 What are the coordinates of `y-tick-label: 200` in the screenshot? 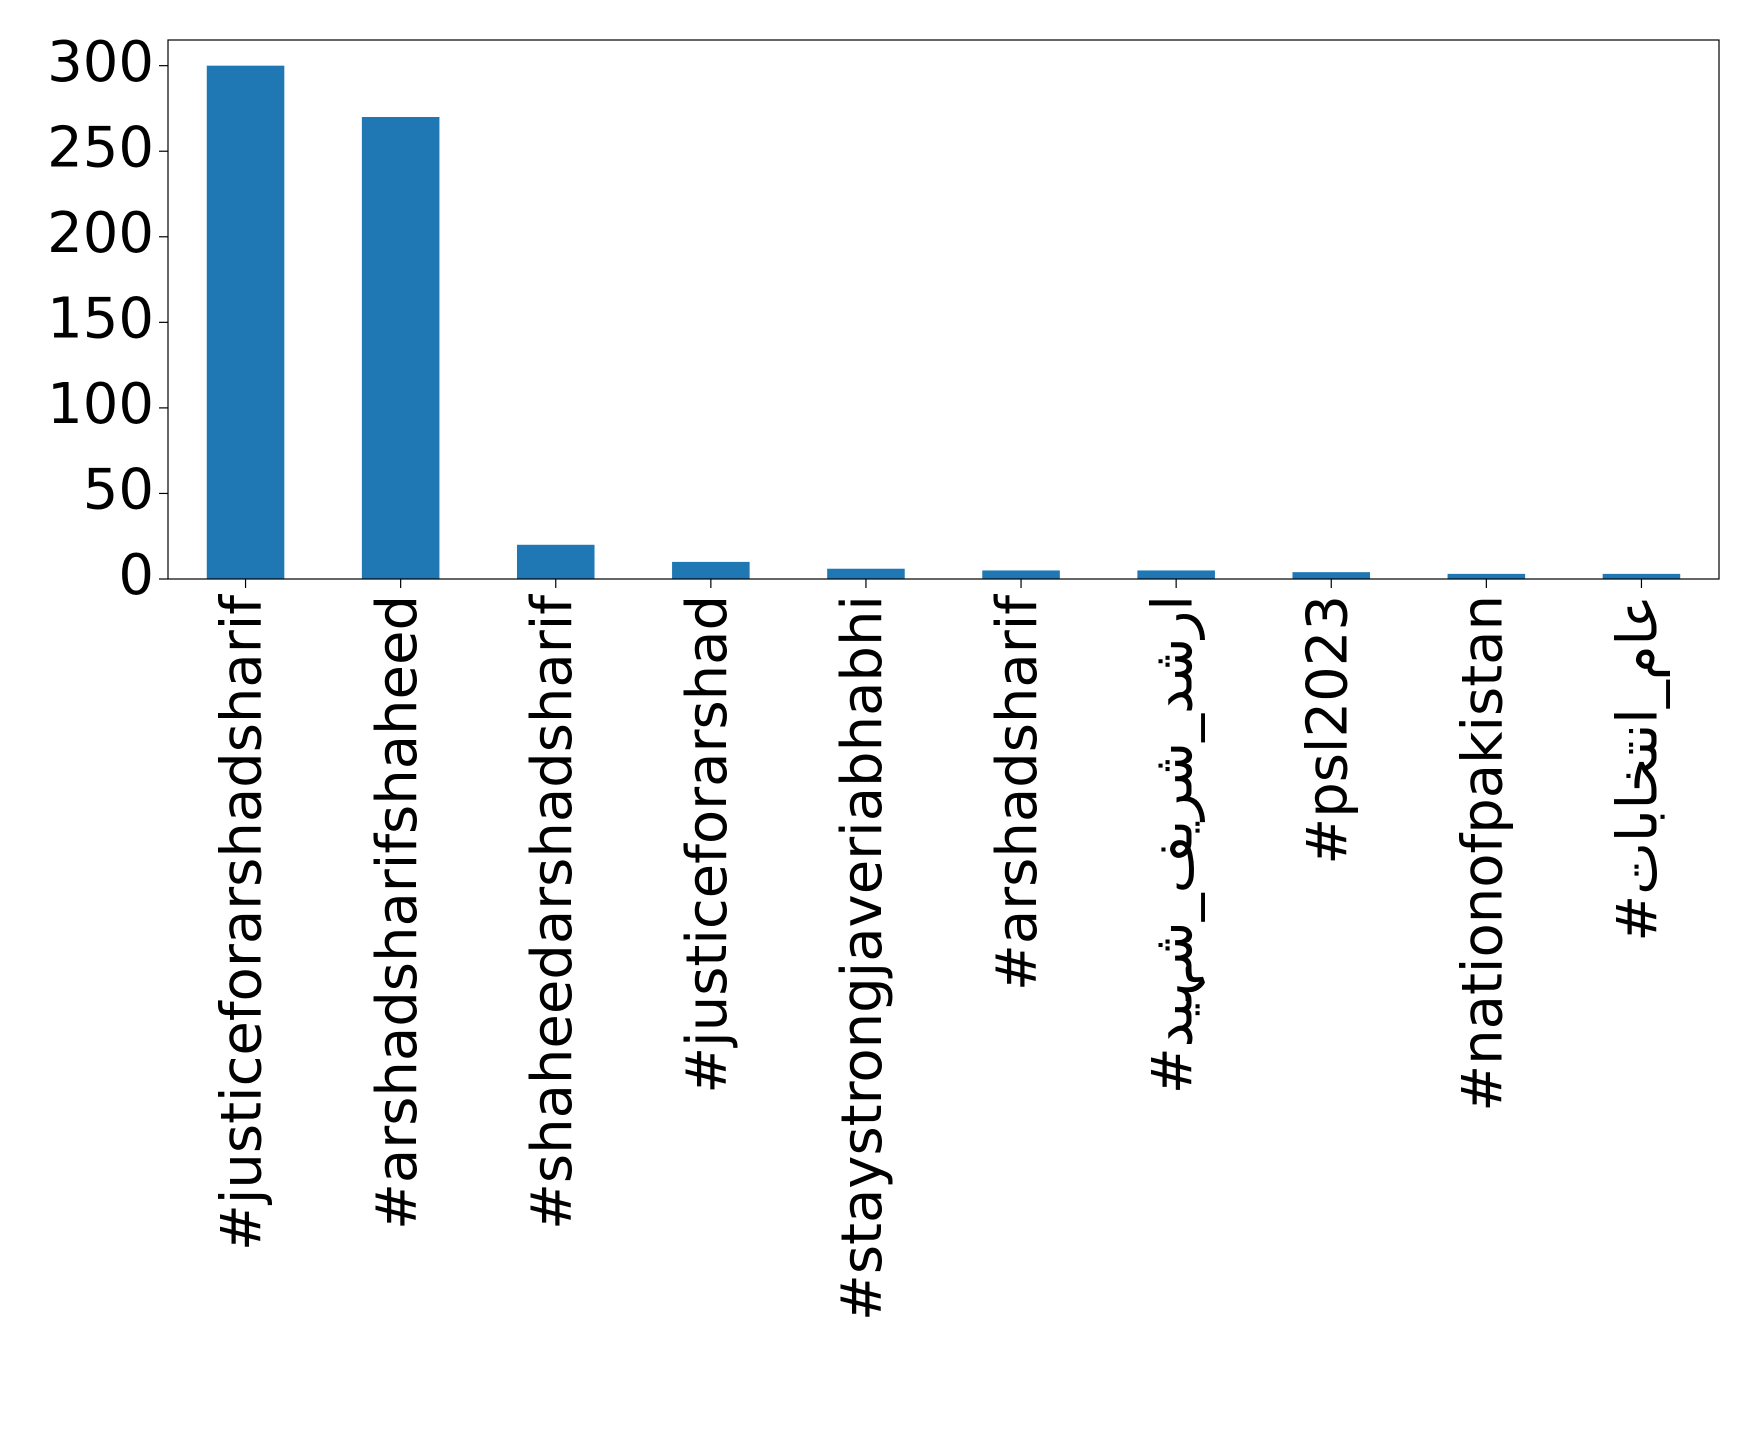 It's located at (100, 233).